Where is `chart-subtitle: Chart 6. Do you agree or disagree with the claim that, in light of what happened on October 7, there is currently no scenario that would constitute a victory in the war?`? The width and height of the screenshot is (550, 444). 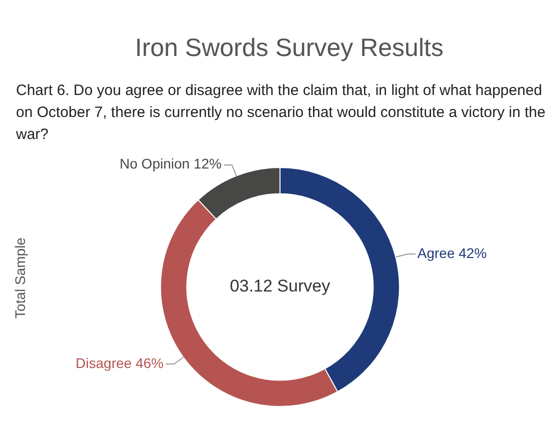 chart-subtitle: Chart 6. Do you agree or disagree with the claim that, in light of what happened on October 7, there is currently no scenario that would constitute a victory in the war? is located at coordinates (281, 113).